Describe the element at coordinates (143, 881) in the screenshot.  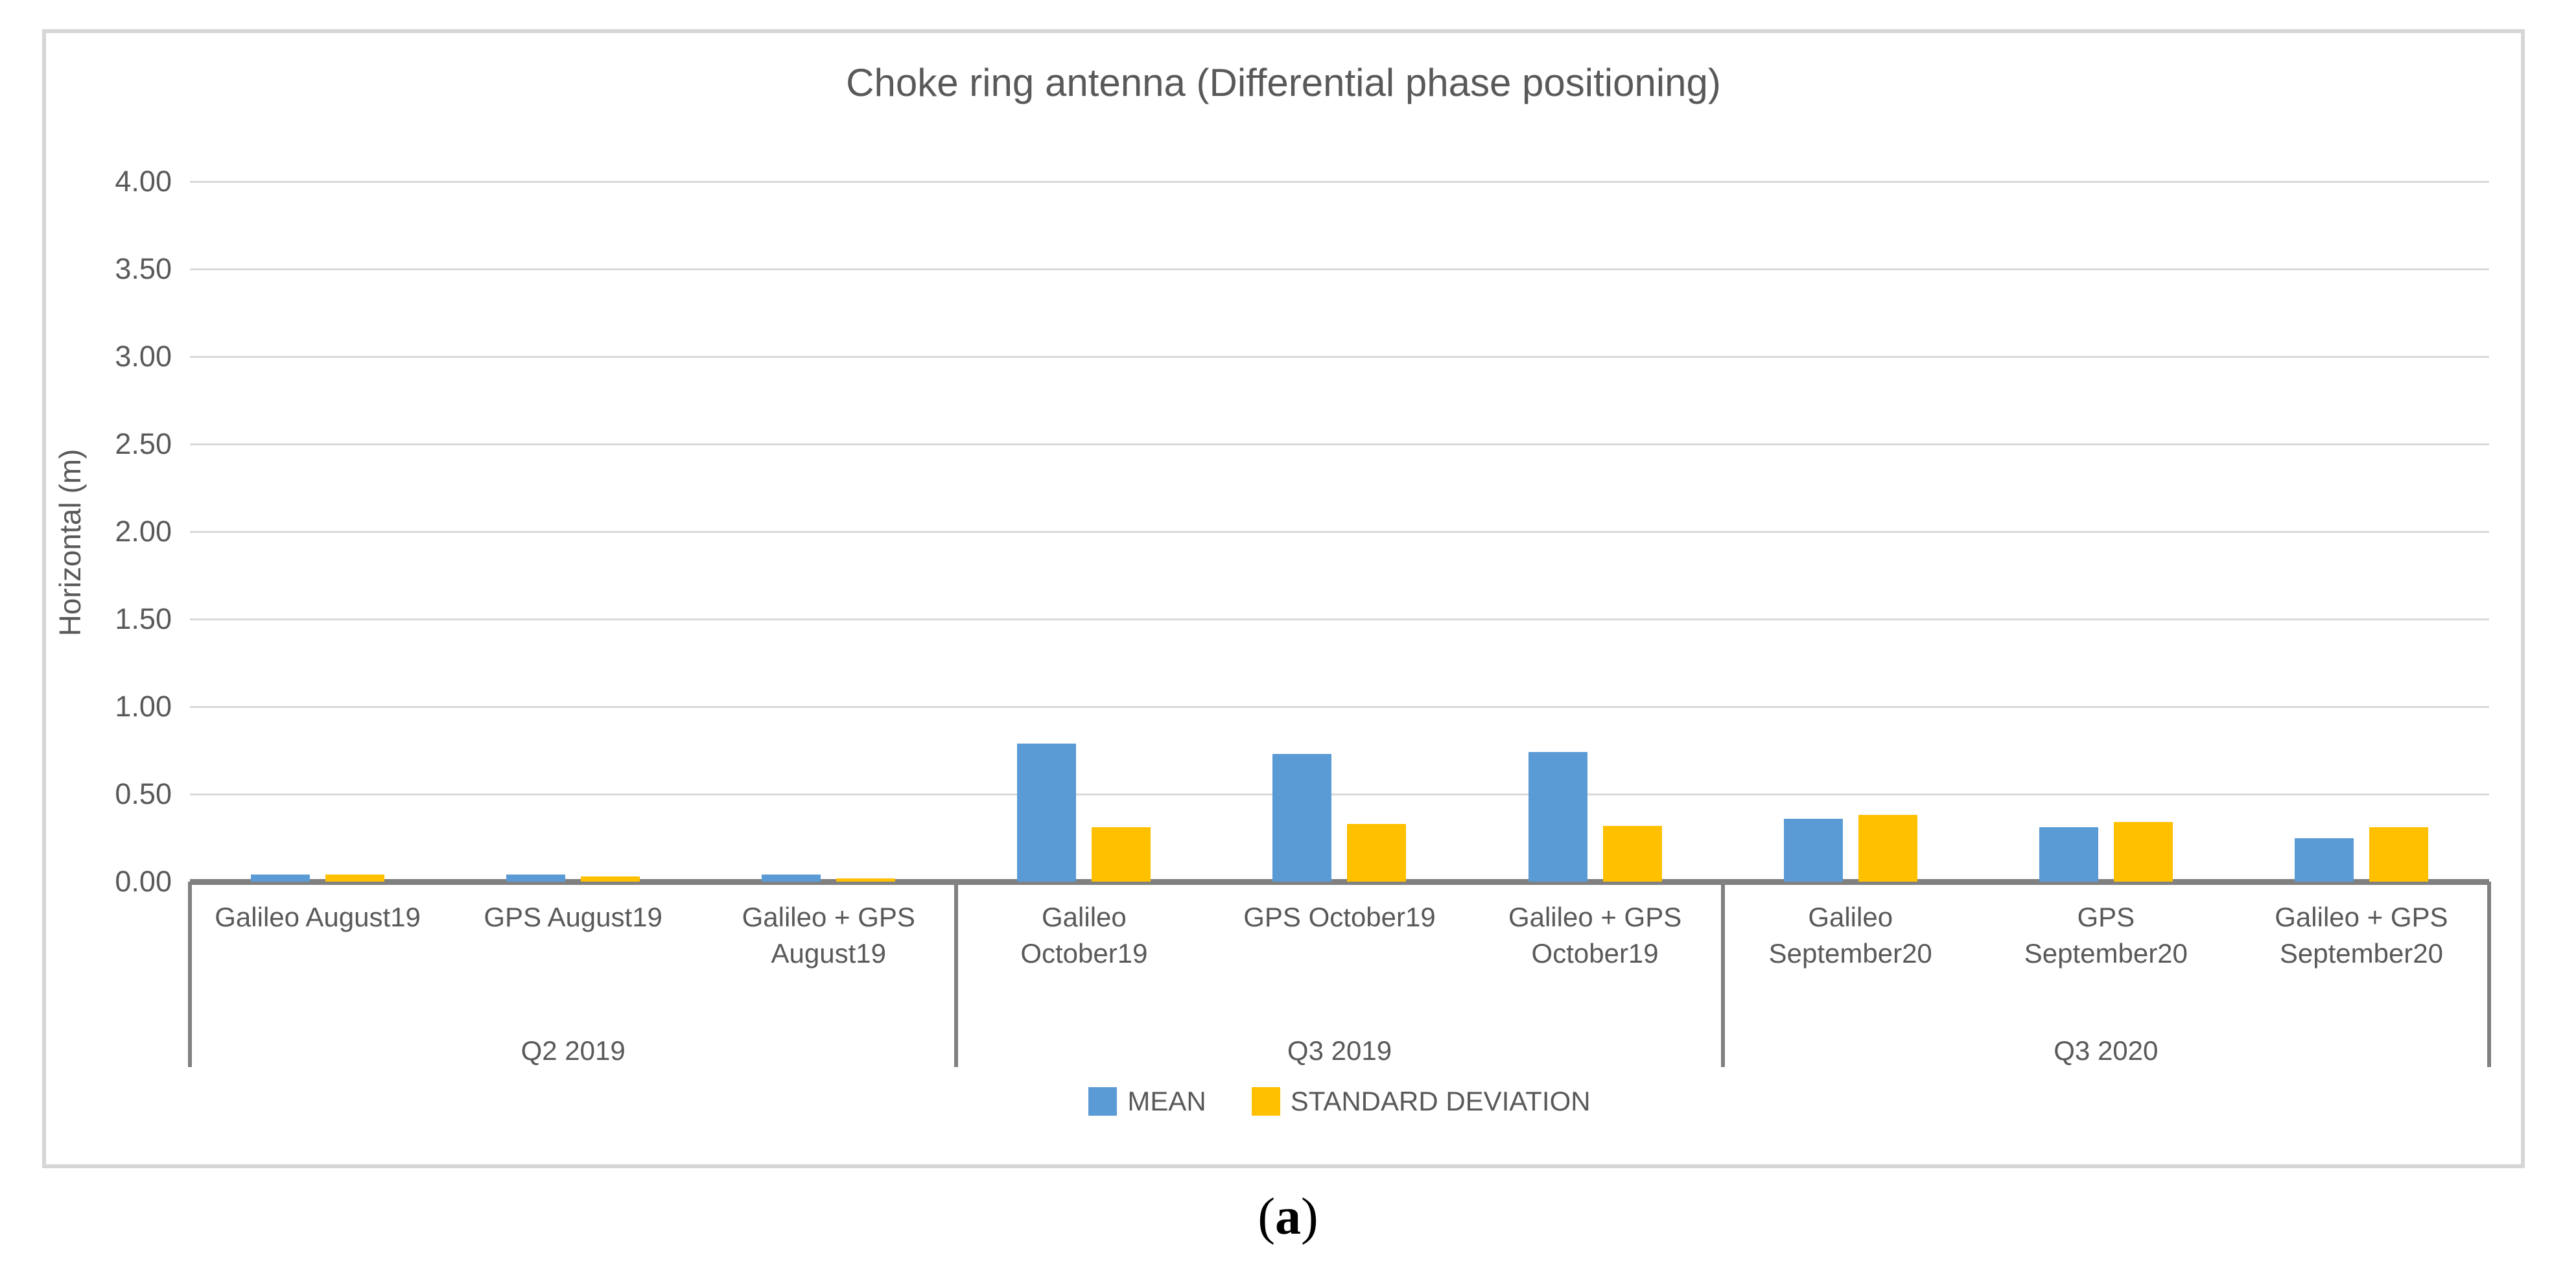
I see `y-tick-label: 0.00` at that location.